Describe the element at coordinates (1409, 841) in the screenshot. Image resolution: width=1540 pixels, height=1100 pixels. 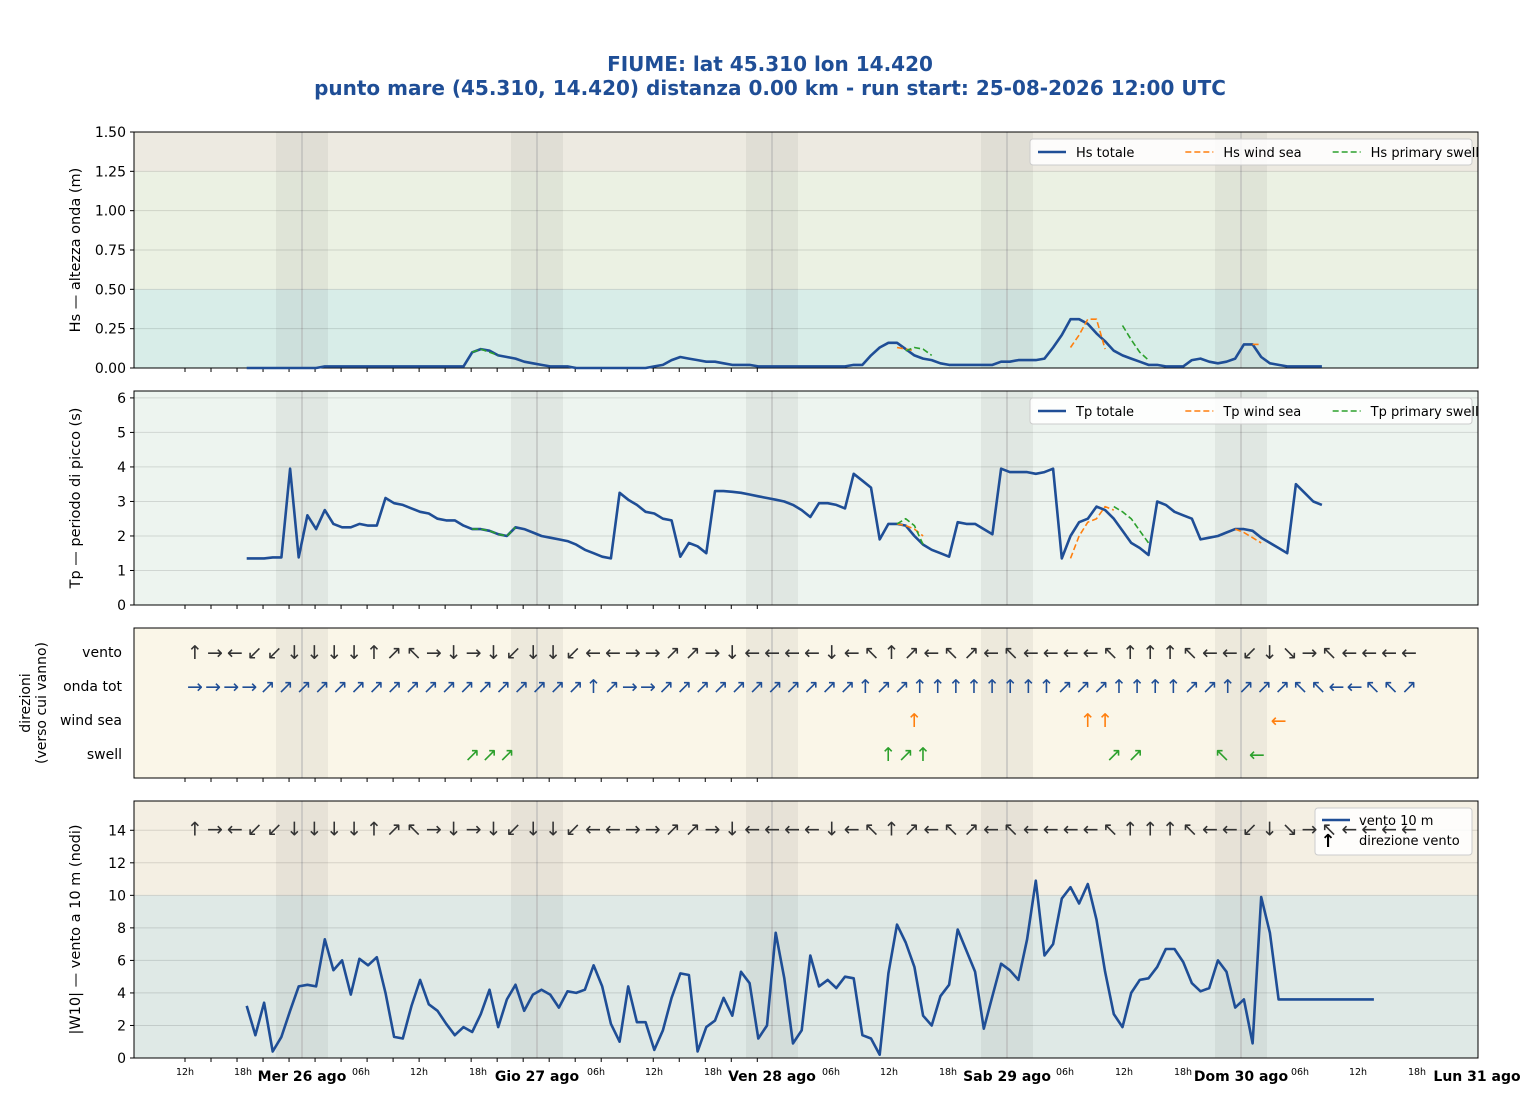
I see `legend-label: direzione vento` at that location.